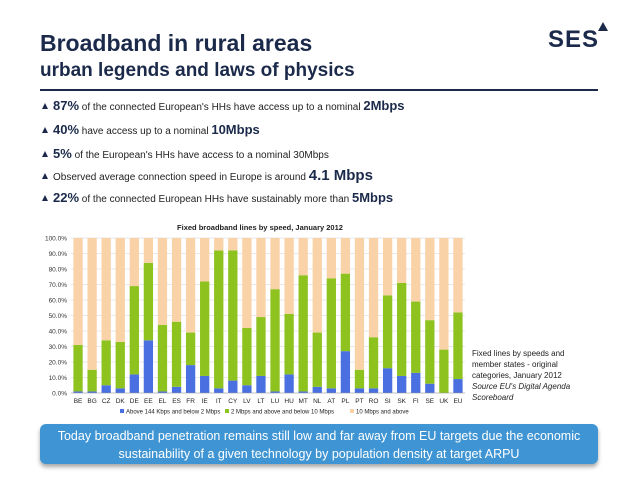  I want to click on ses-logo: SES, so click(574, 39).